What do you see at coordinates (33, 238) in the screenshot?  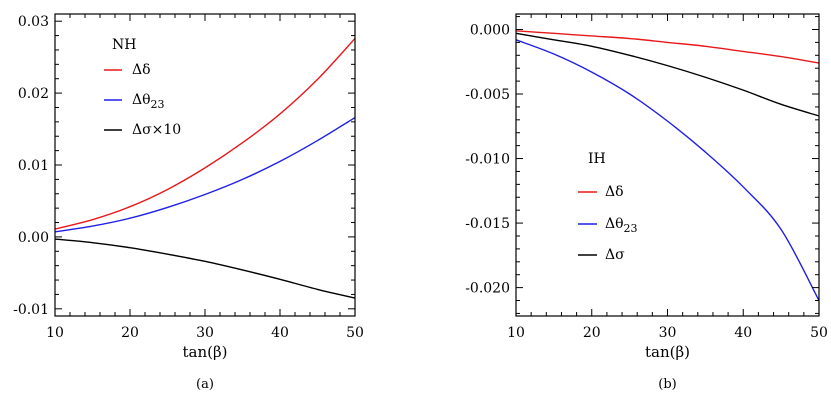 I see `y-tick-label: 0.00` at bounding box center [33, 238].